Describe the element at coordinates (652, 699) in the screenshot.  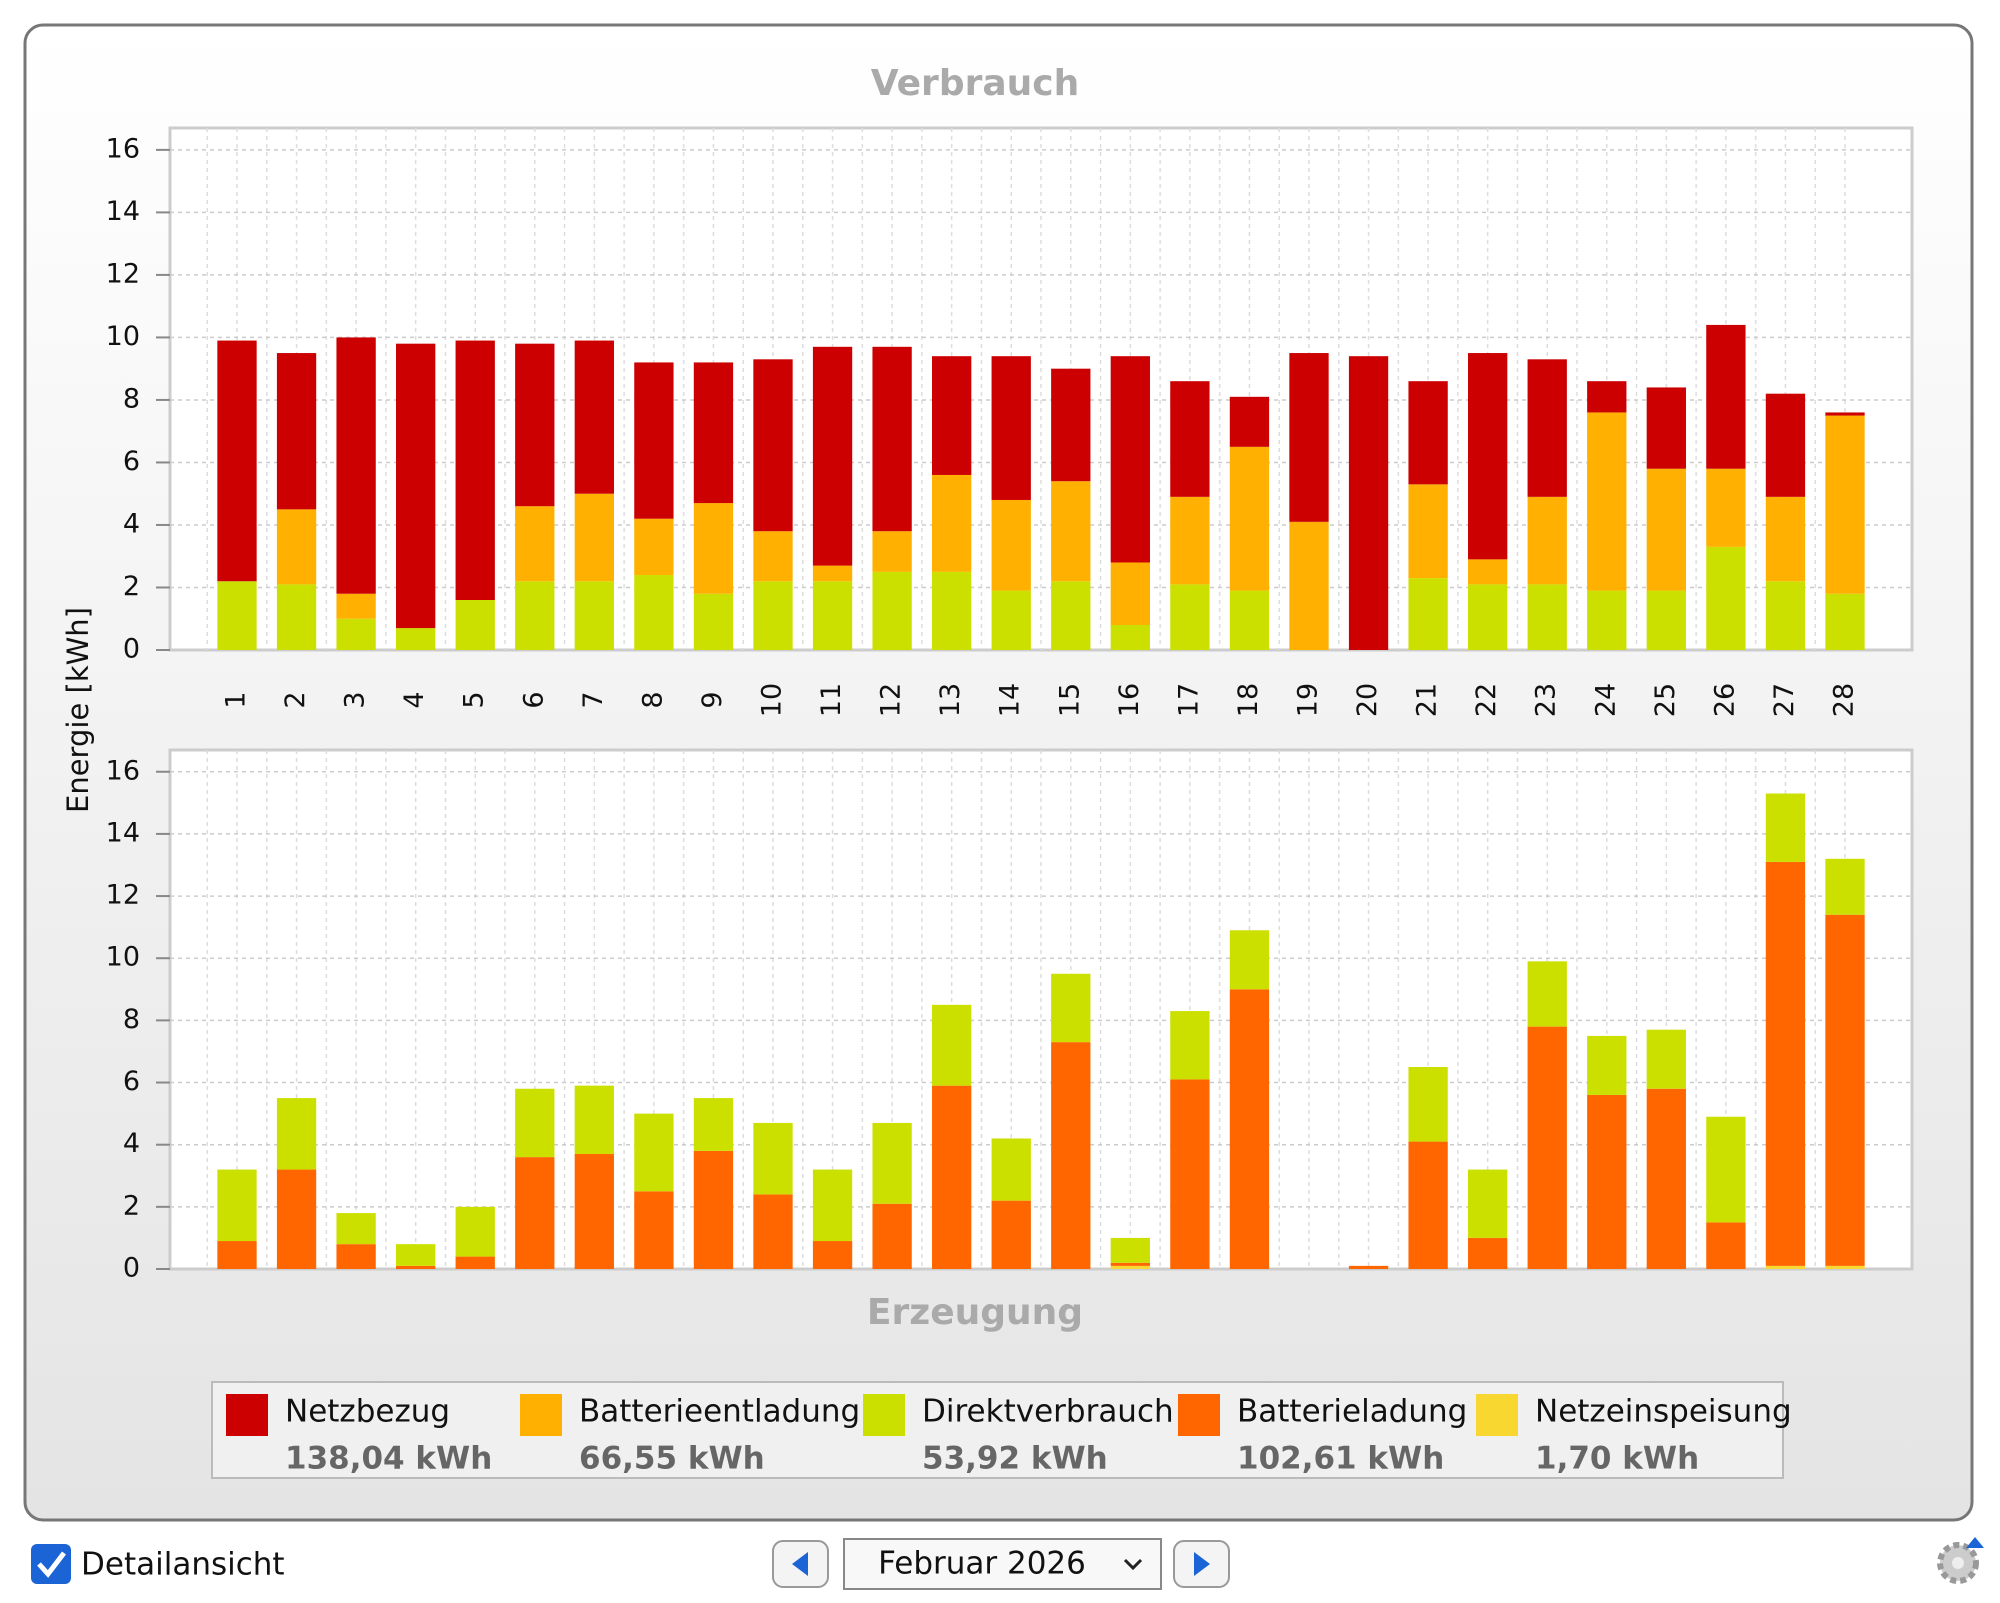
I see `x-tick-label: 8` at that location.